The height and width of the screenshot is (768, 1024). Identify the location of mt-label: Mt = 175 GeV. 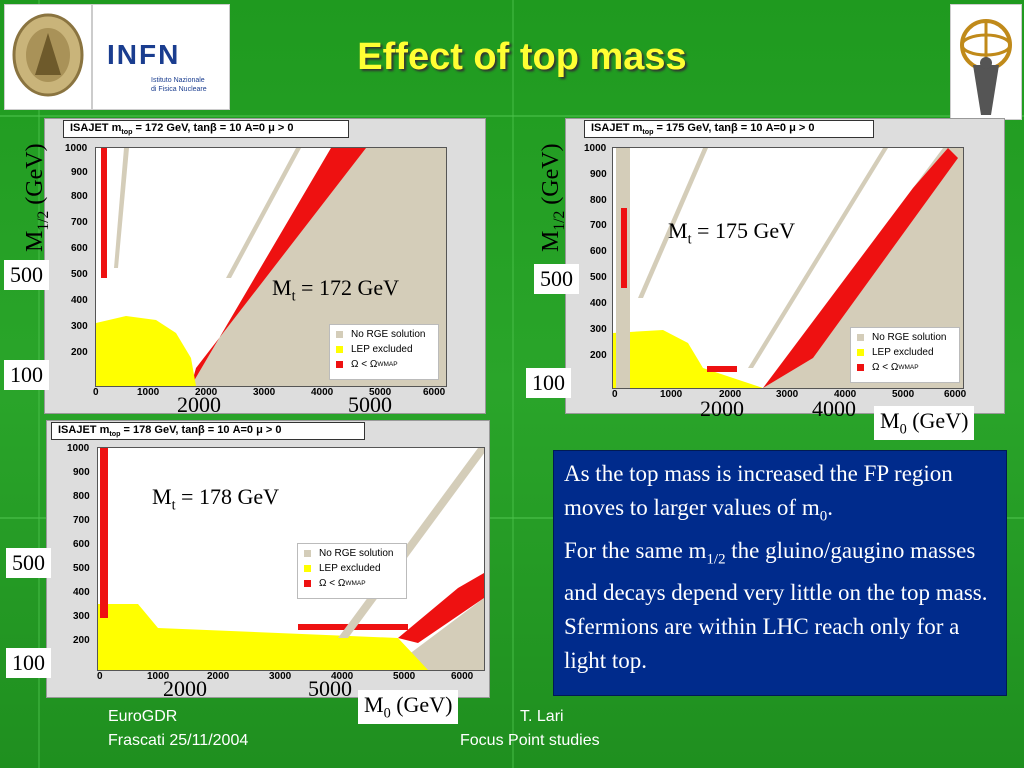
(731, 233).